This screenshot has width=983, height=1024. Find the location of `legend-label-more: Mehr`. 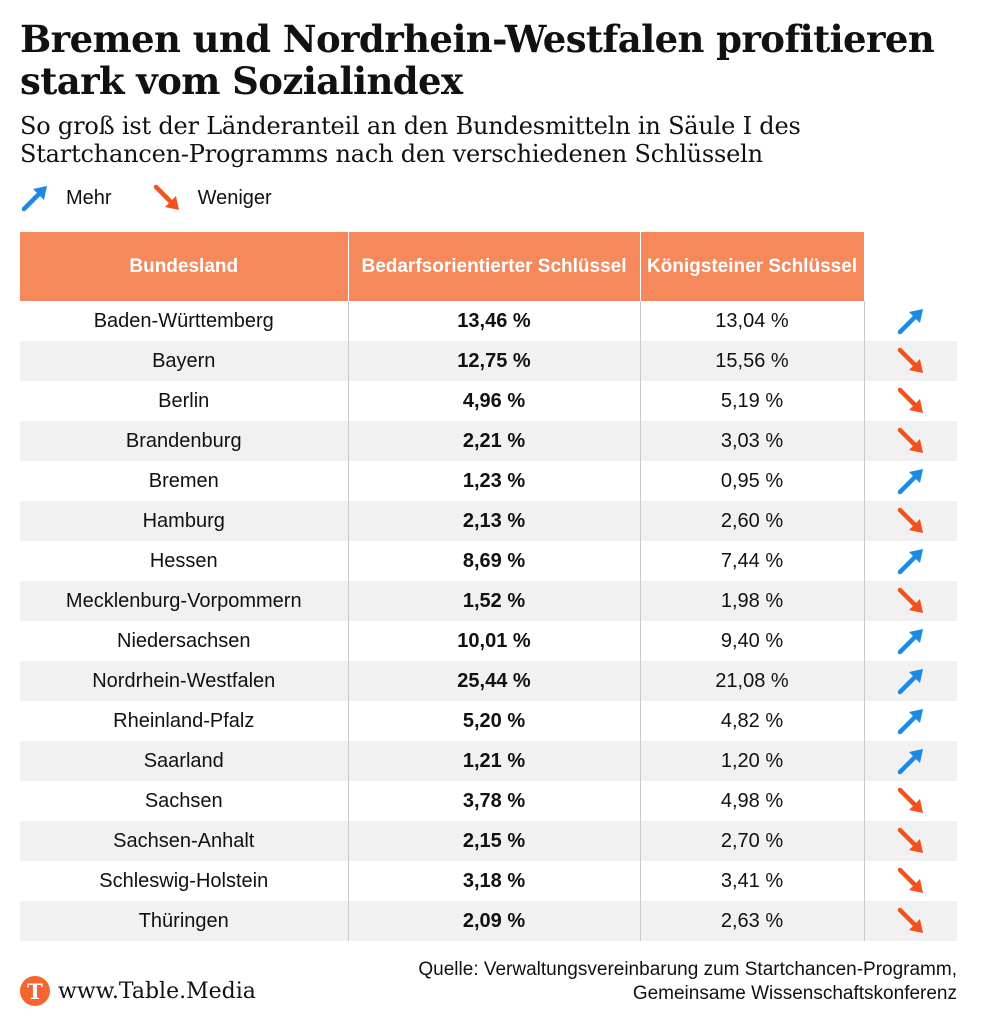

legend-label-more: Mehr is located at coordinates (89, 197).